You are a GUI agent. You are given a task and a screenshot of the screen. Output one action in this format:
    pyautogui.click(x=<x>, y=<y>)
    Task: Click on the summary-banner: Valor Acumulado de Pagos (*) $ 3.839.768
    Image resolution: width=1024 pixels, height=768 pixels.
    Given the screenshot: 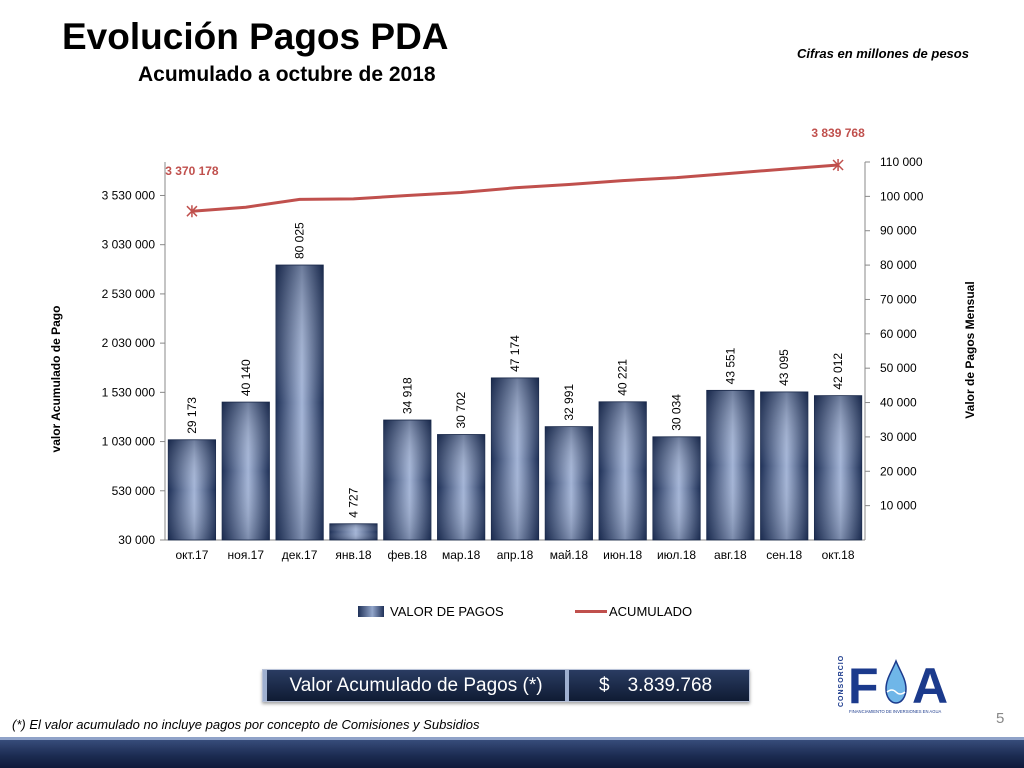 What is the action you would take?
    pyautogui.click(x=506, y=685)
    